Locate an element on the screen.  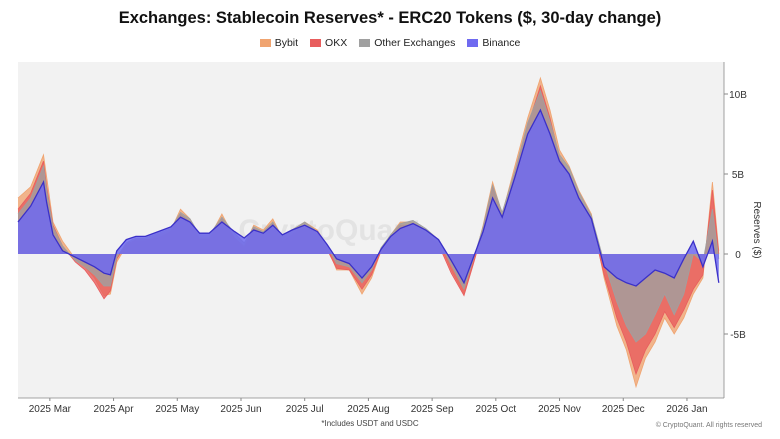
legend-item-other-exchanges: Other Exchanges is located at coordinates (407, 43).